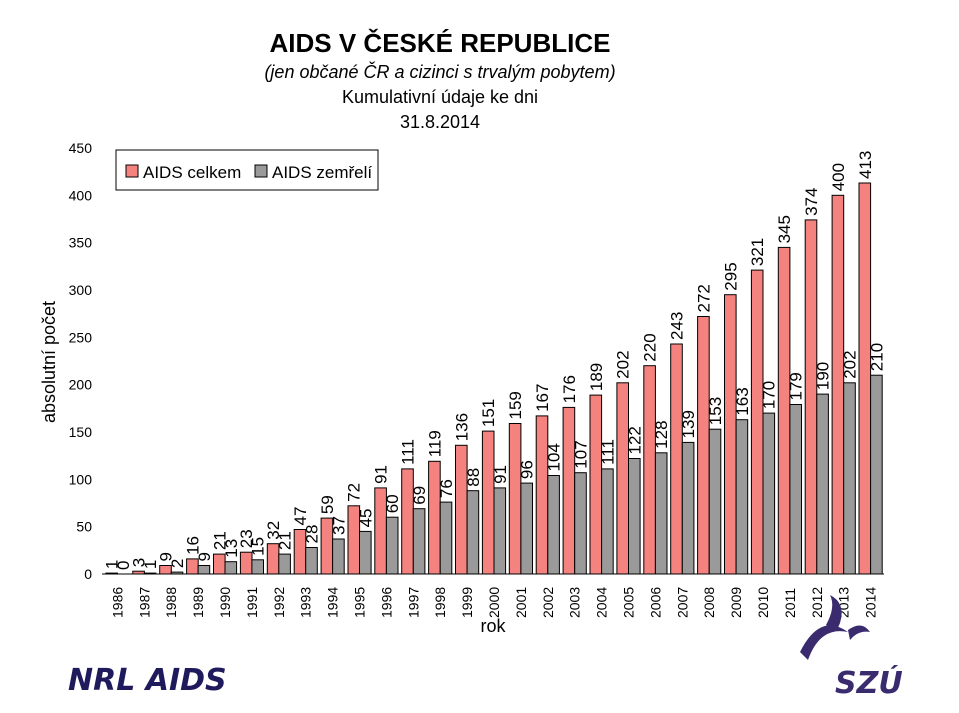  I want to click on value-label-zemreli: 37, so click(338, 525).